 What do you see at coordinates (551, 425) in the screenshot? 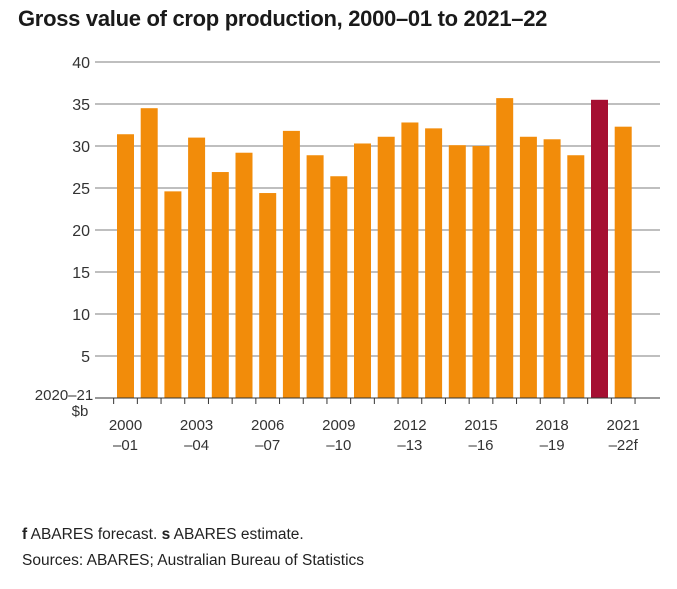
I see `x-tick-label-year: 2018` at bounding box center [551, 425].